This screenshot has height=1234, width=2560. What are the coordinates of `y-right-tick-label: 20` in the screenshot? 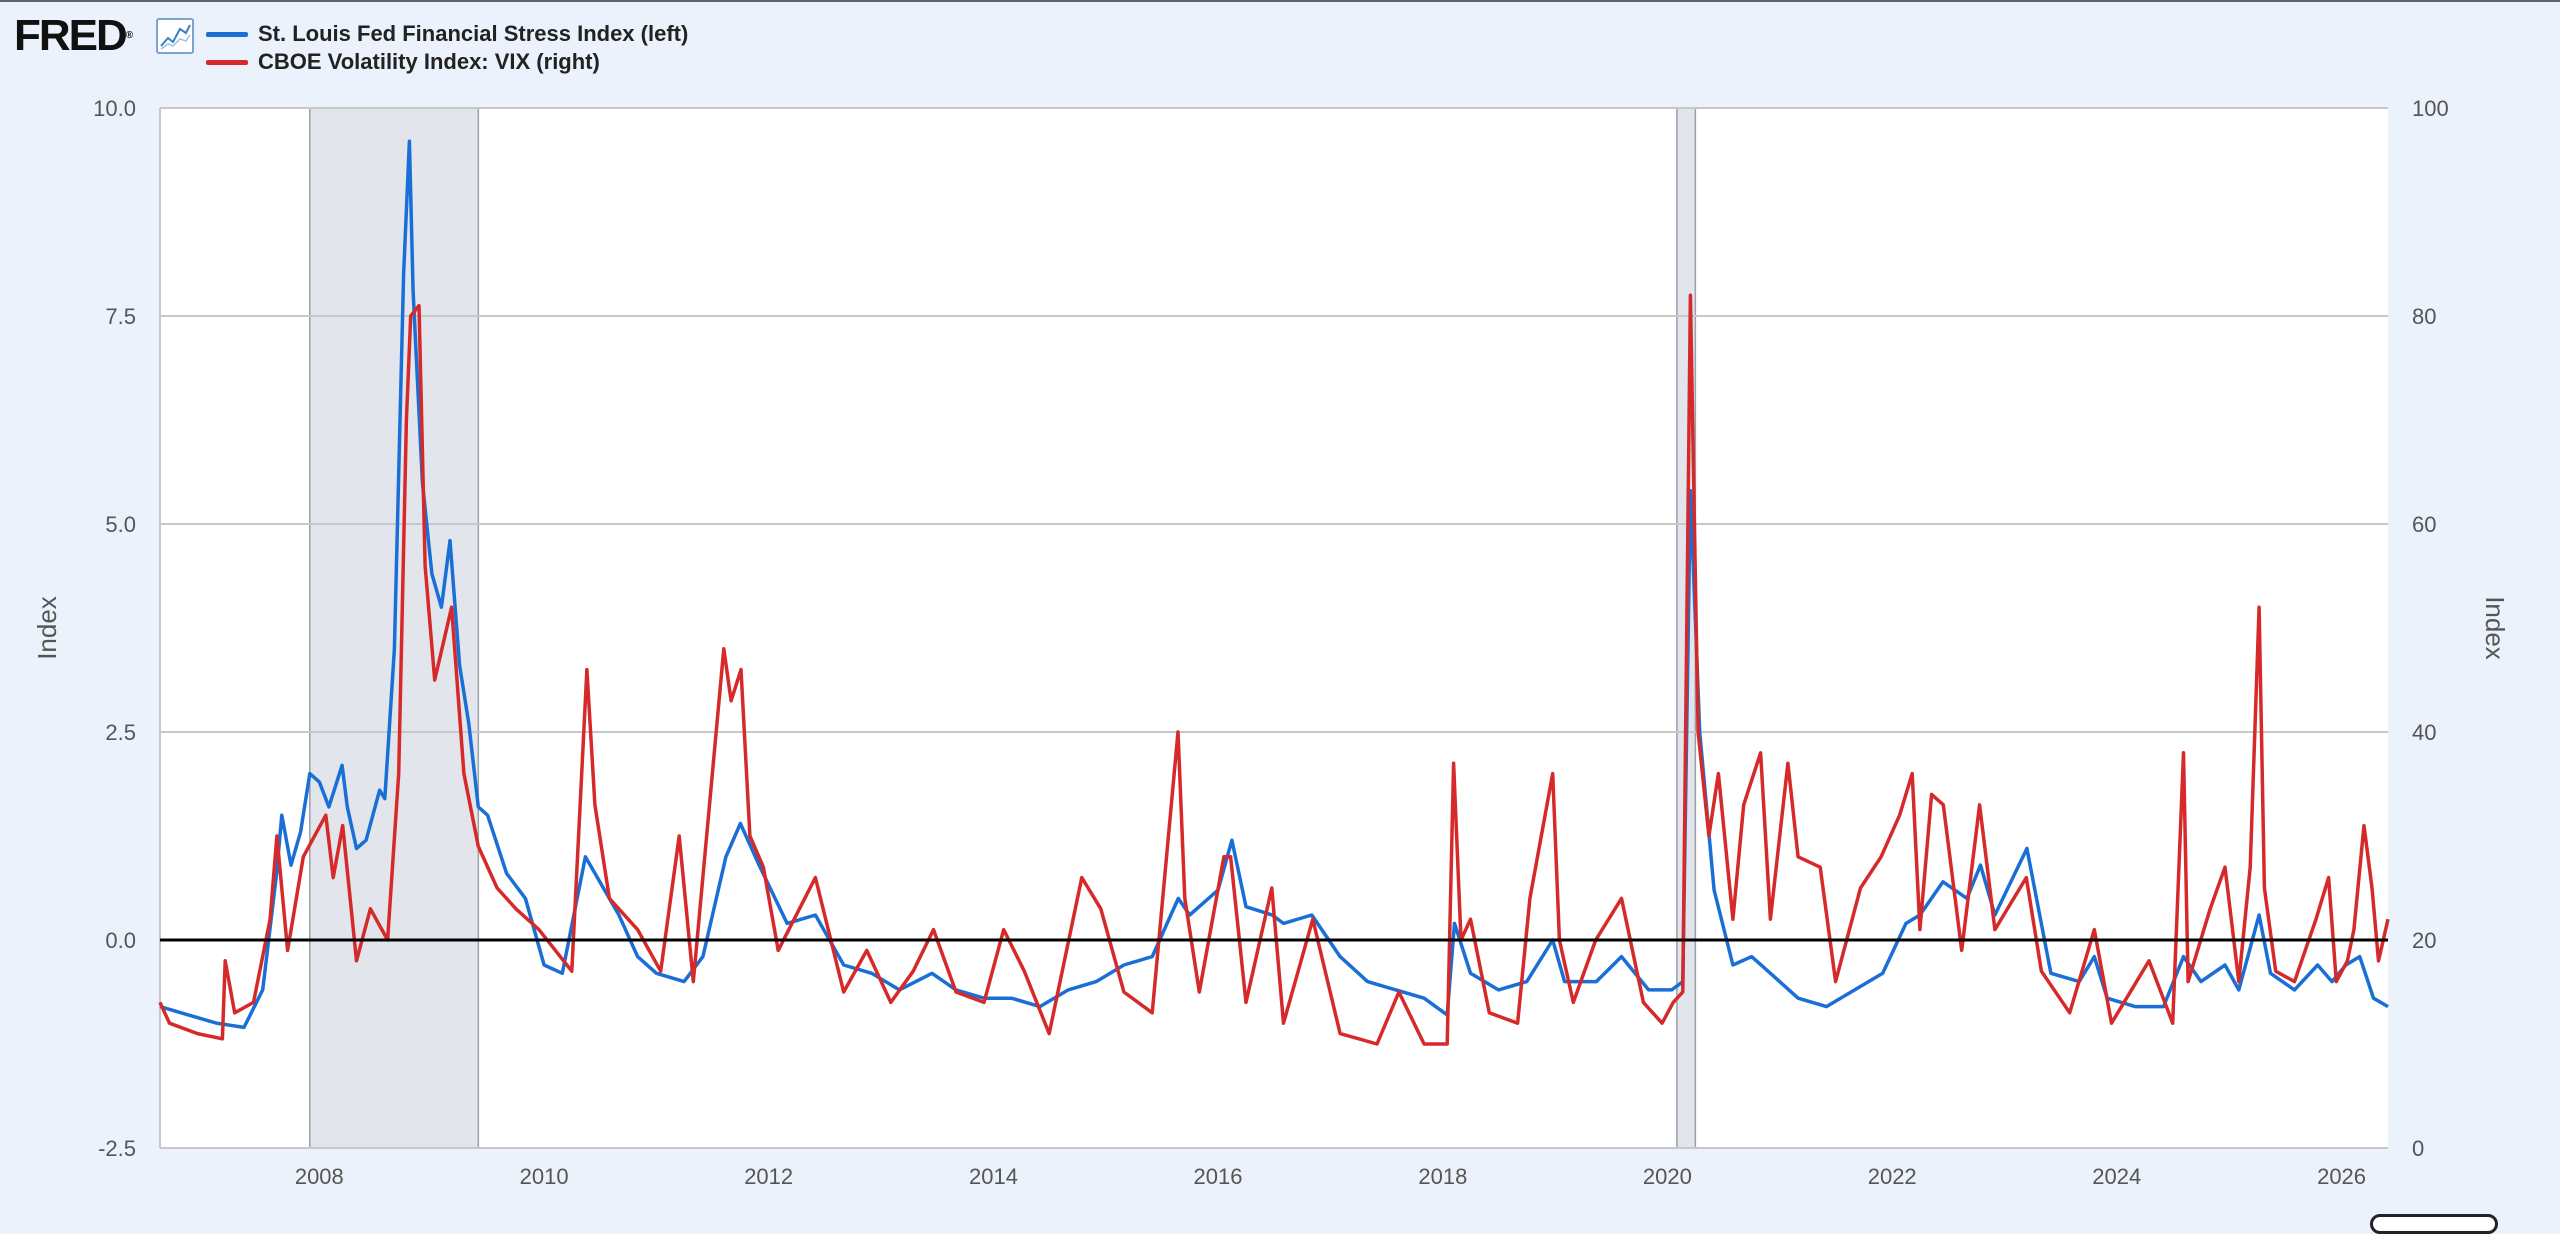 It's located at (2424, 940).